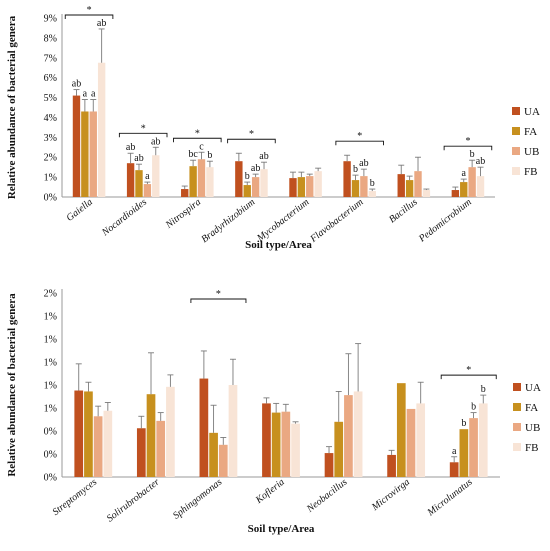 The height and width of the screenshot is (551, 550). Describe the element at coordinates (50, 138) in the screenshot. I see `y-tick-label: 3%` at that location.